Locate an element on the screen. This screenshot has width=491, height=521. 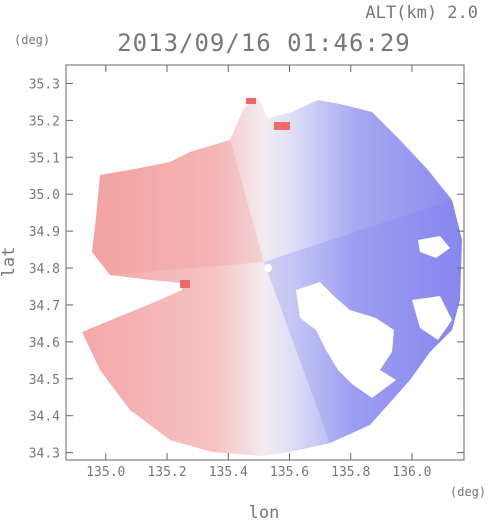
x-tick-label: 136.0 is located at coordinates (411, 472).